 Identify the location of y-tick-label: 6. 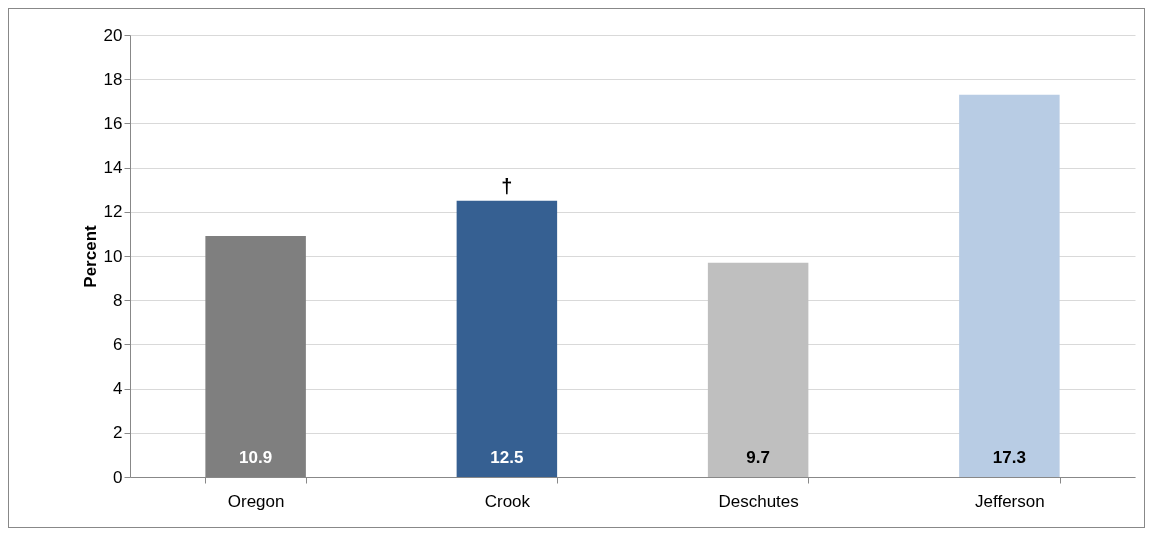
(118, 344).